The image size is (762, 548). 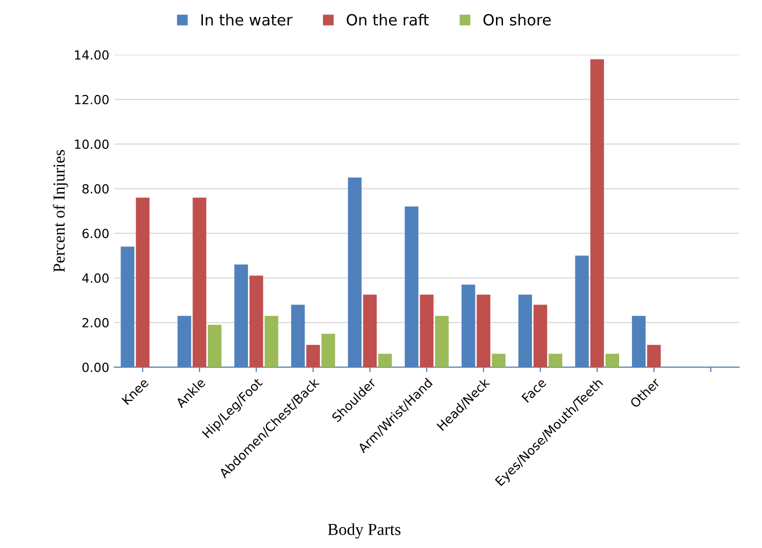 I want to click on y-tick-label: 2.00, so click(x=95, y=323).